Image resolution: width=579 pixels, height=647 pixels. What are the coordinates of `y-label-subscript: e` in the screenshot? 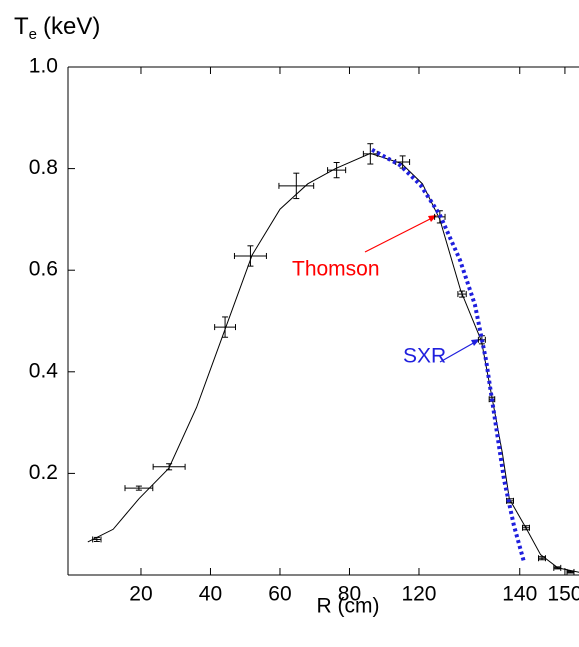 It's located at (33, 34).